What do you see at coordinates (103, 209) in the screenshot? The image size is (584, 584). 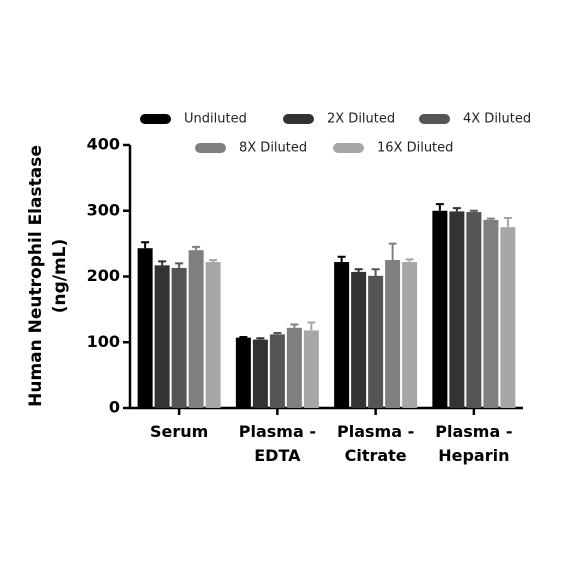 I see `y-tick-label: 300` at bounding box center [103, 209].